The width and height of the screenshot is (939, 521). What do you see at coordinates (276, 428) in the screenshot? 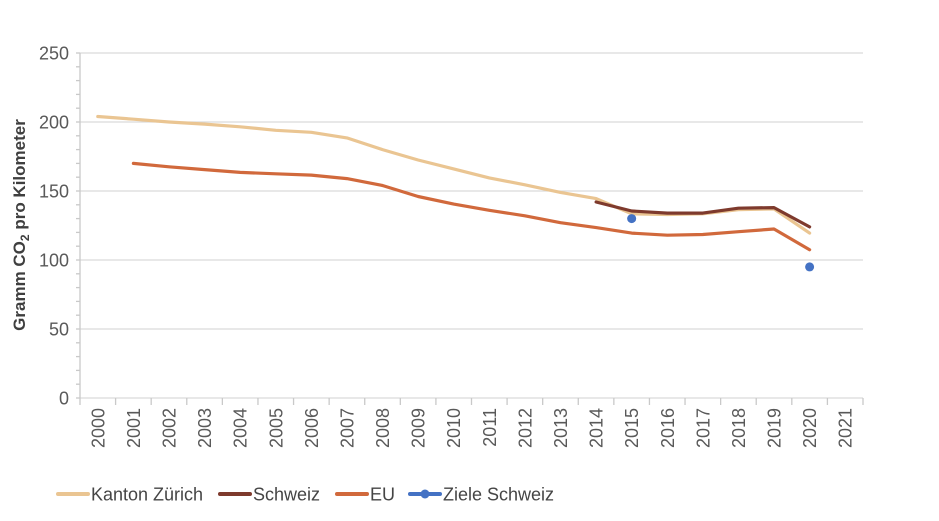
I see `x-tick-label: 2005` at bounding box center [276, 428].